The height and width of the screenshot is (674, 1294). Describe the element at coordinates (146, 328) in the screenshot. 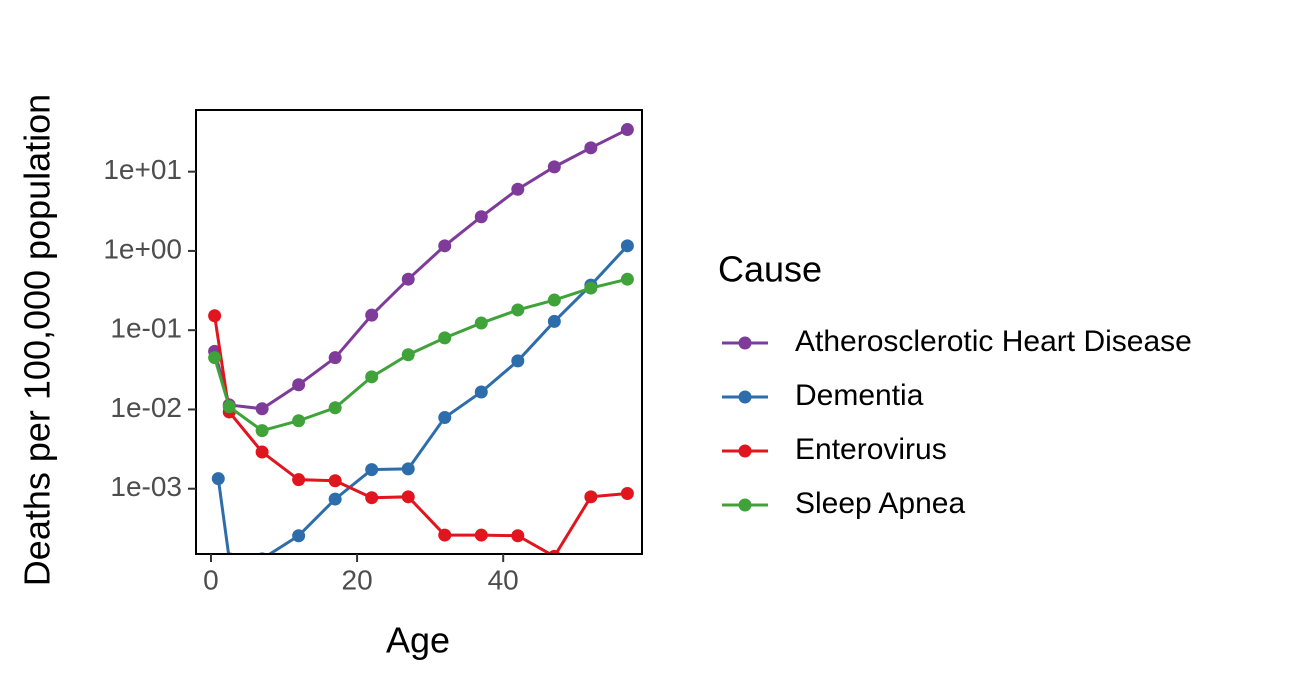

I see `y-tick-label: 1e-01` at that location.